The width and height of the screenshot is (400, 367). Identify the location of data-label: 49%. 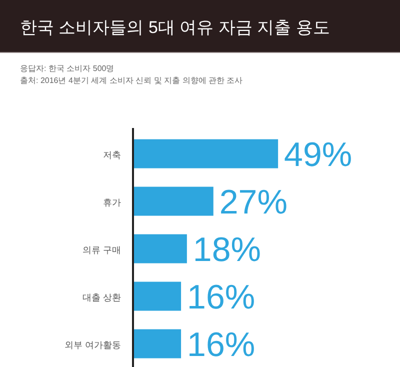
(318, 155).